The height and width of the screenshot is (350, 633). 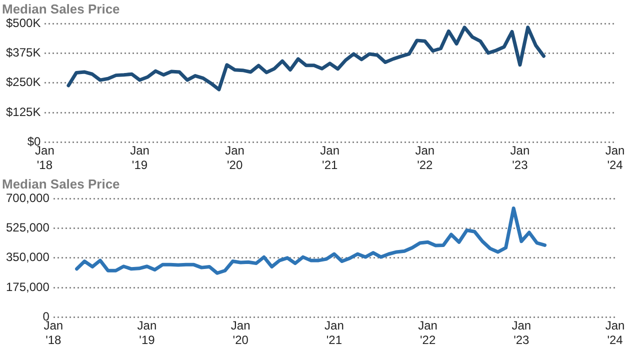 What do you see at coordinates (23, 82) in the screenshot?
I see `y-tick-label: $250K` at bounding box center [23, 82].